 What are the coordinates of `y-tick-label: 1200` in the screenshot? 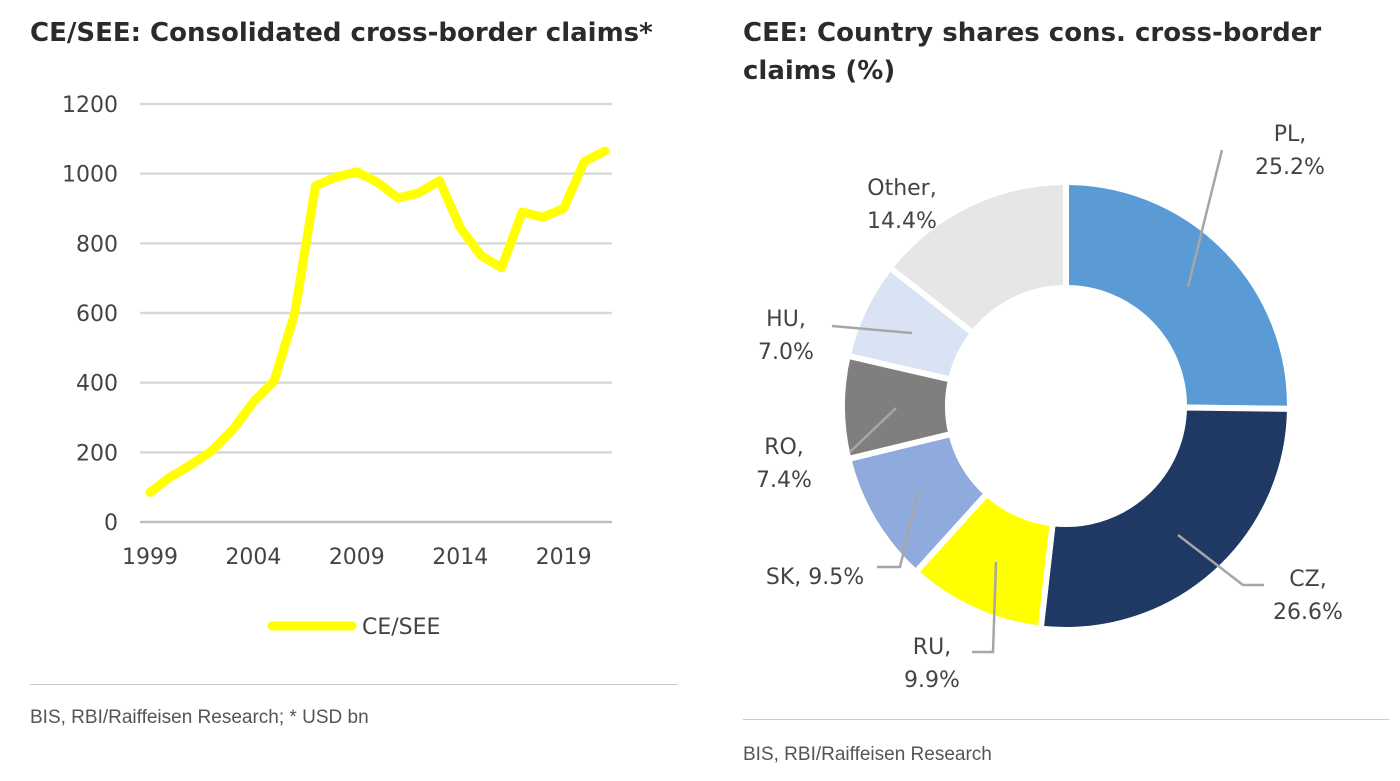 It's located at (90, 105).